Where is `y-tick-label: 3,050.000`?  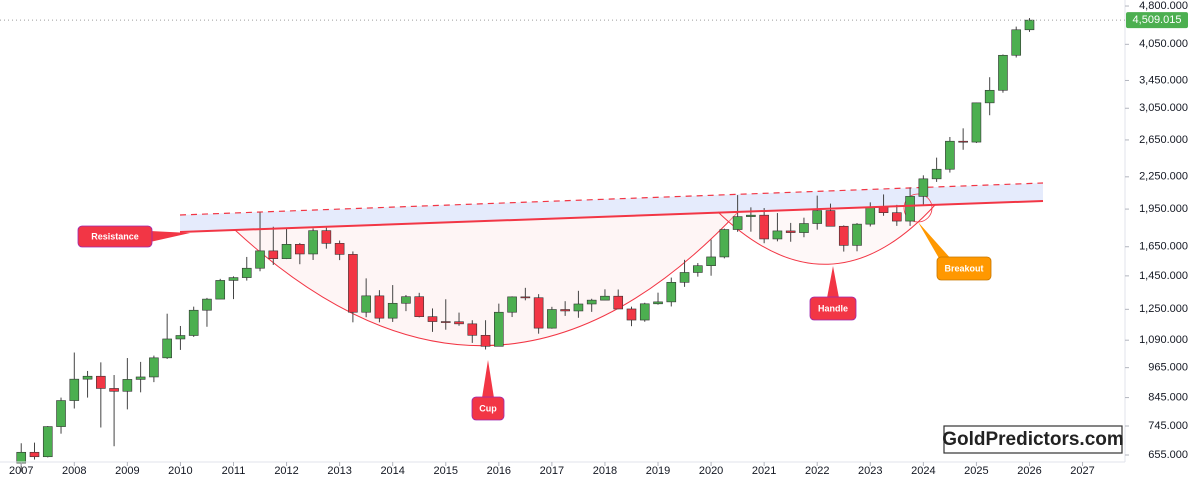 y-tick-label: 3,050.000 is located at coordinates (1163, 108).